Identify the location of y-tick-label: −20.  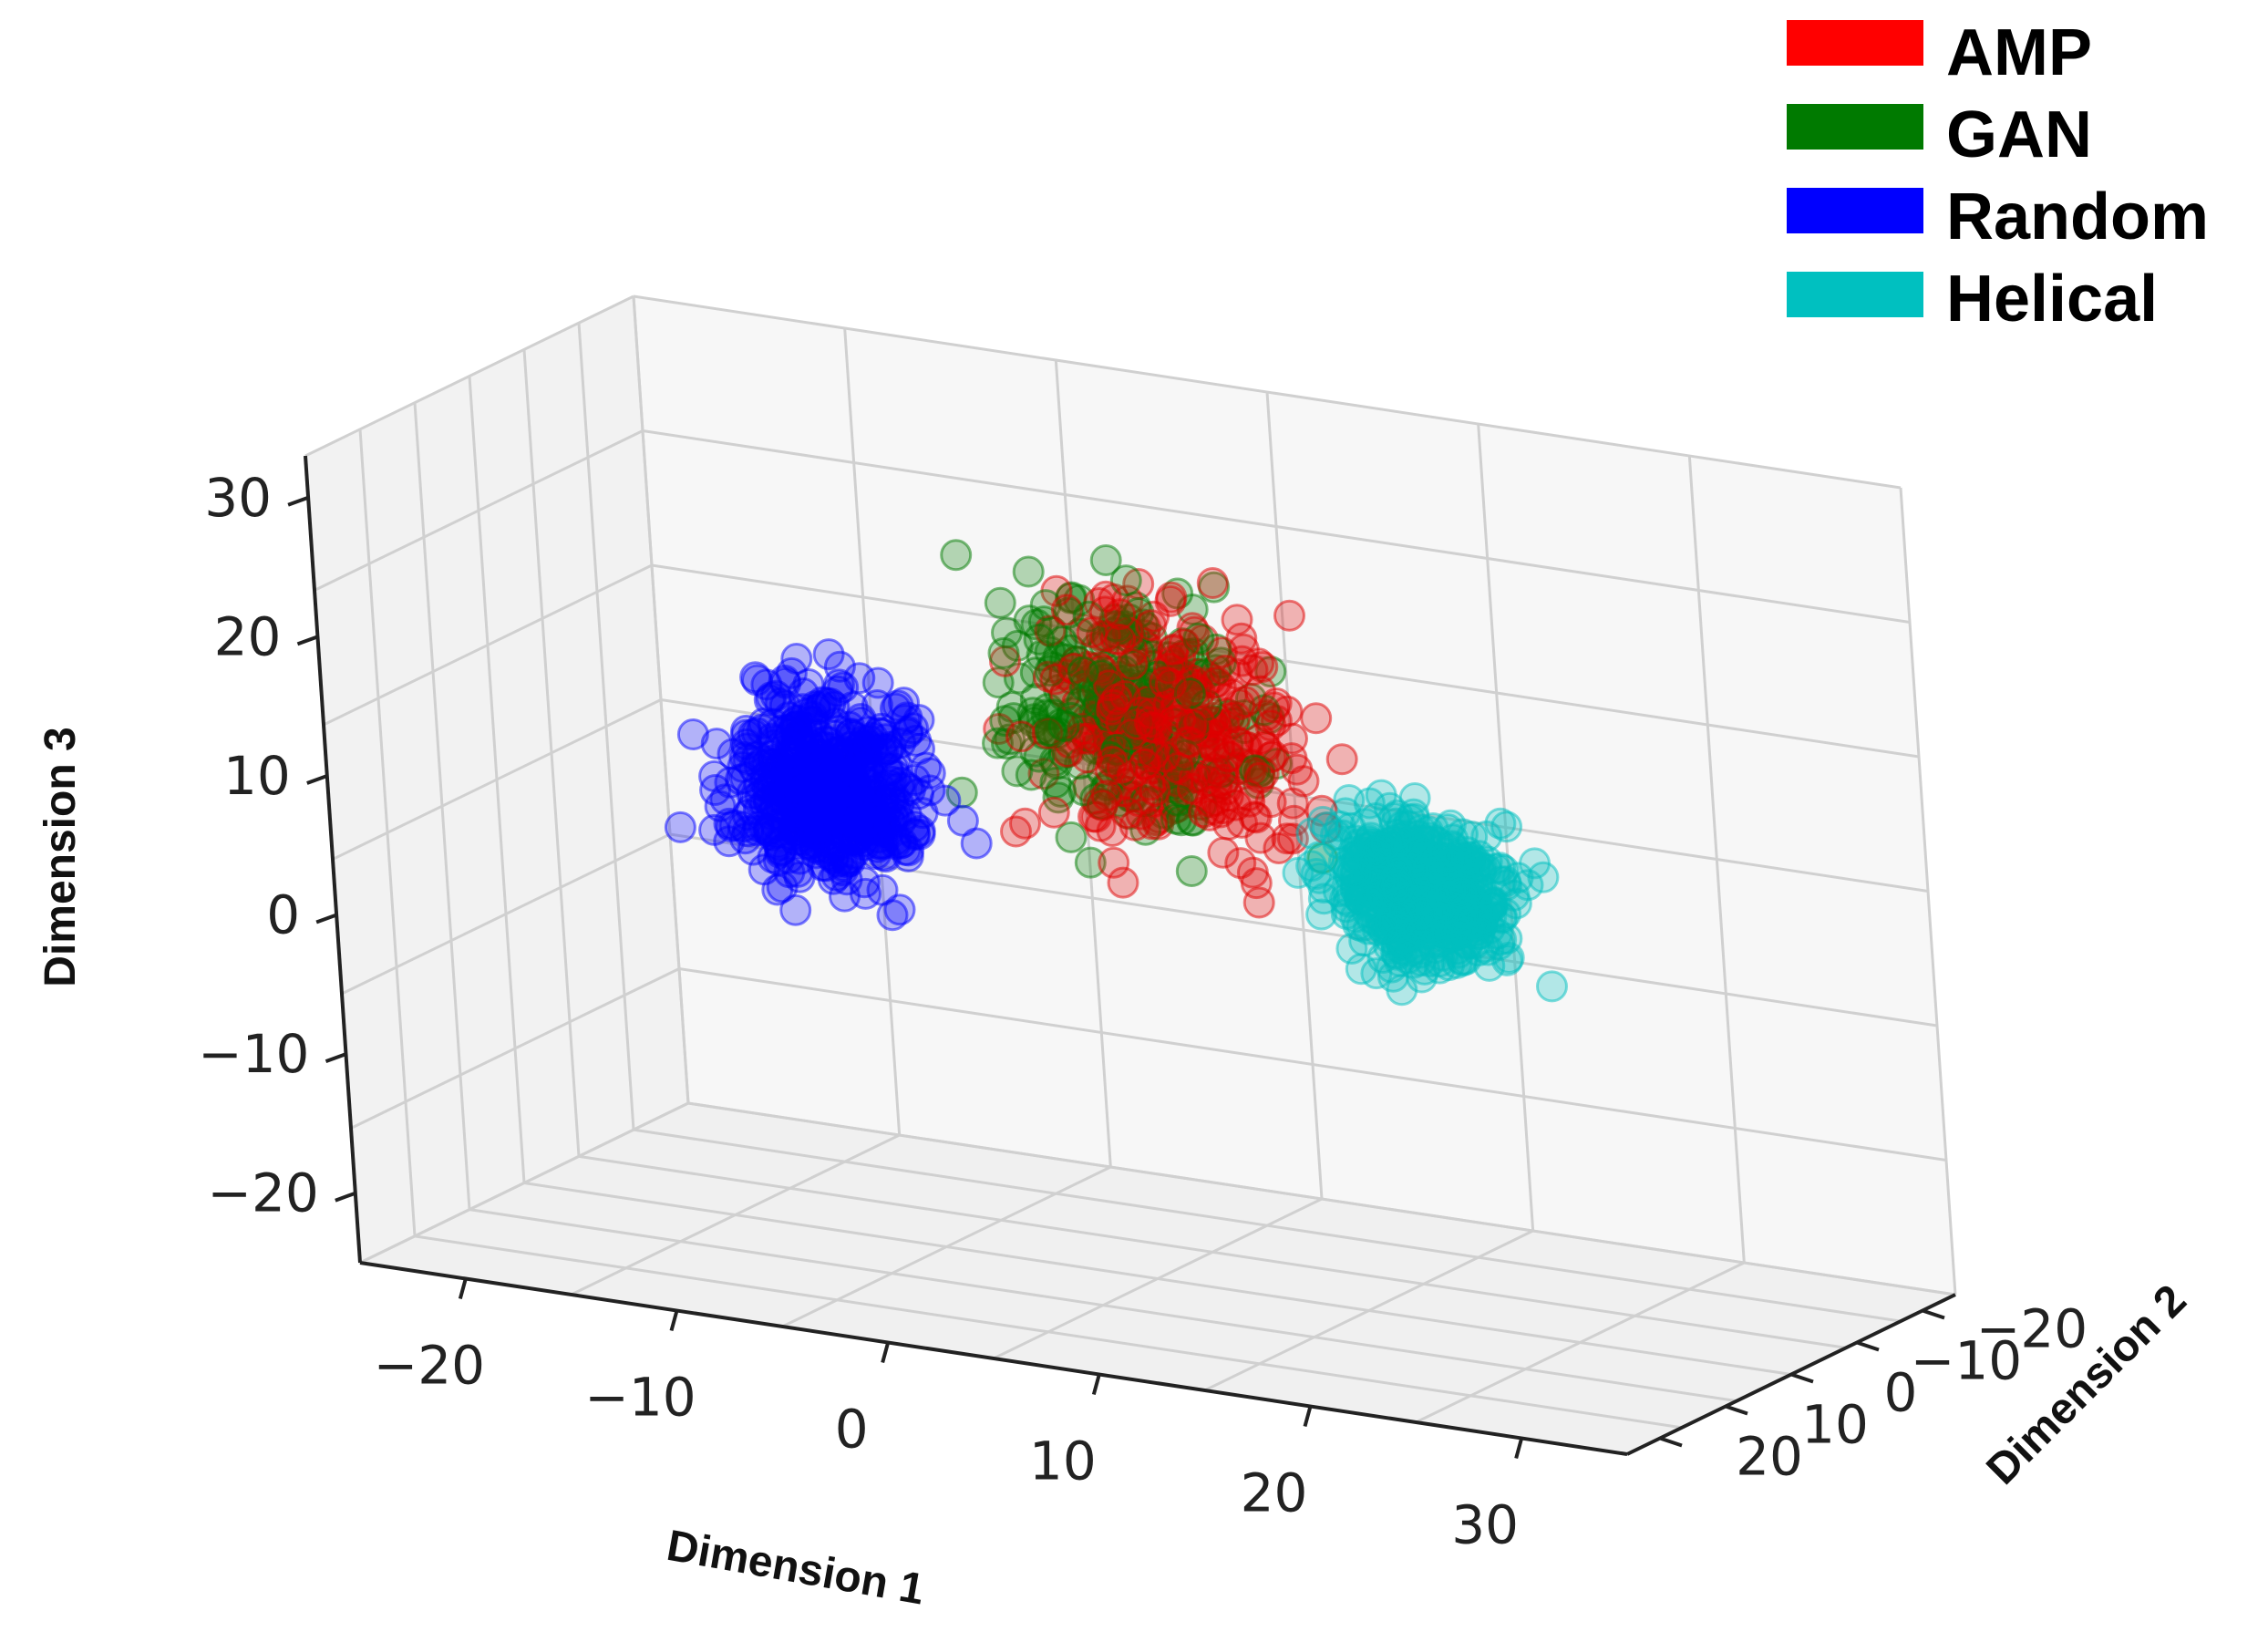
(2032, 1329).